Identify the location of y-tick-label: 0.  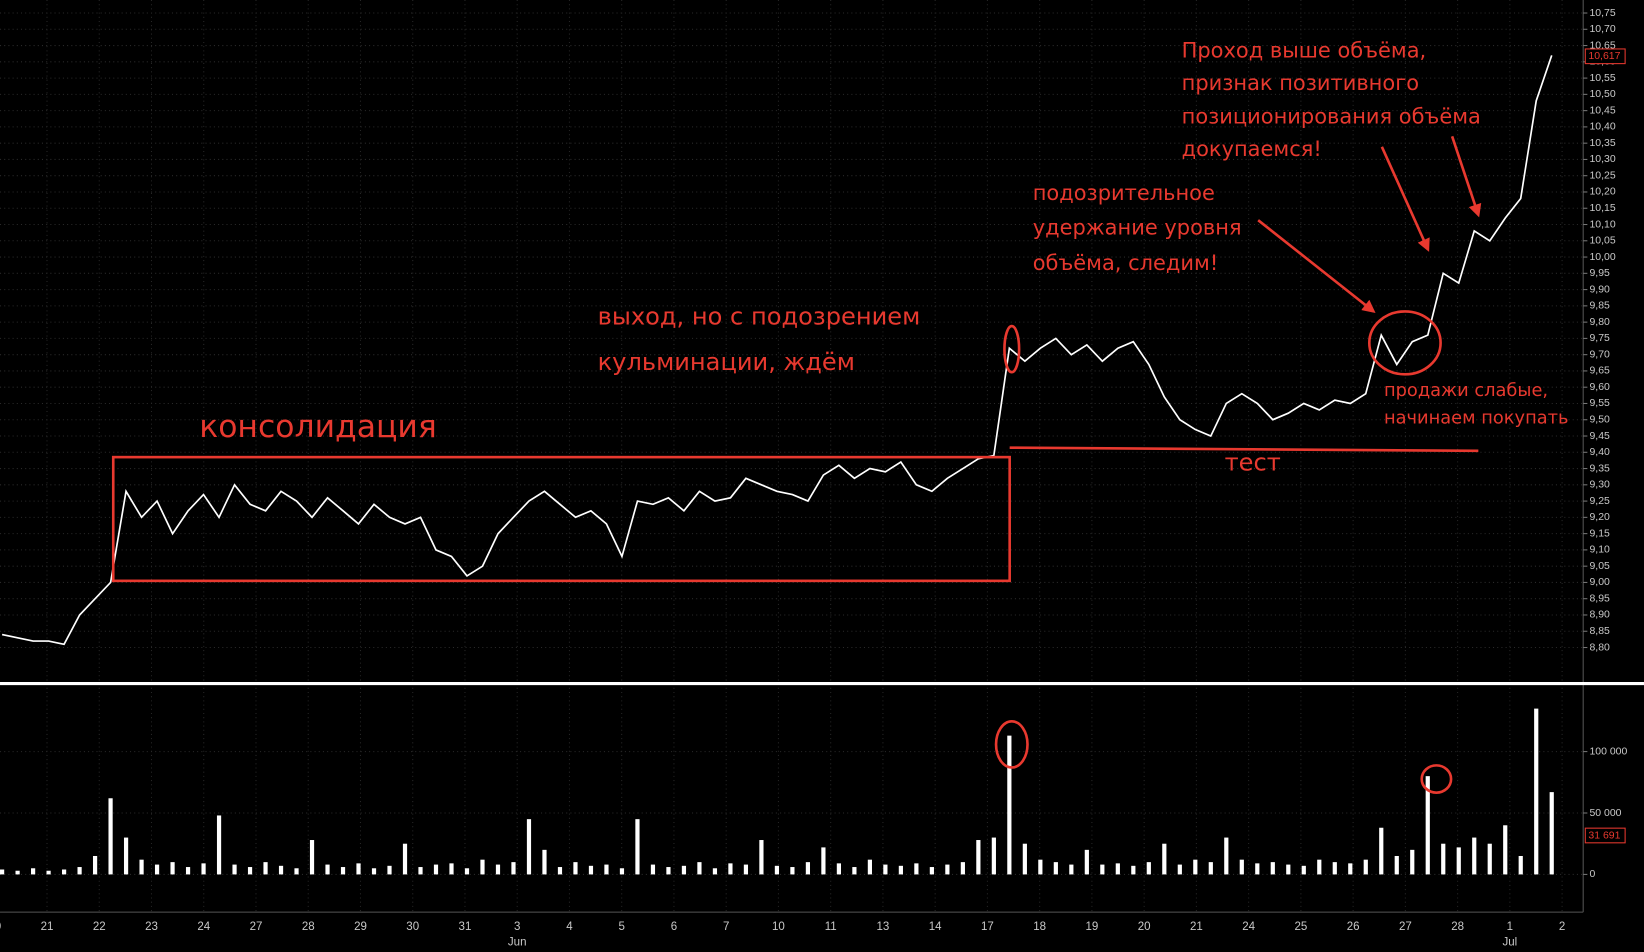
(1592, 874).